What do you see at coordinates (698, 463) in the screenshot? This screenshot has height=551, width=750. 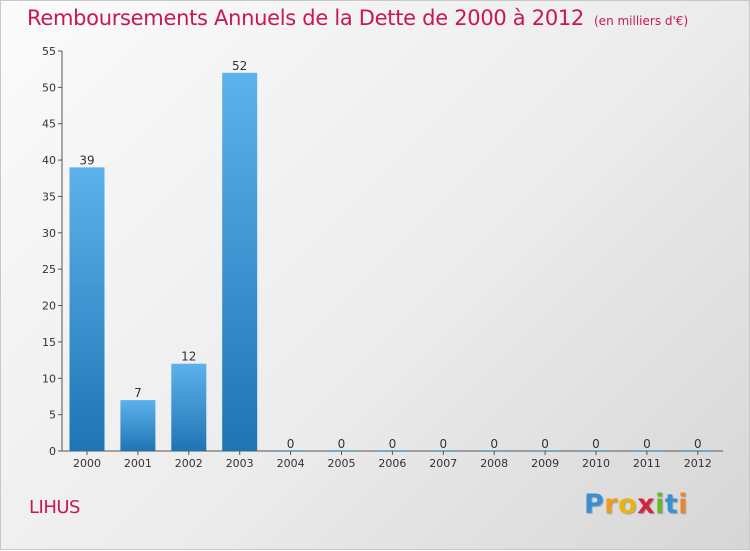 I see `x-tick-label: 2012` at bounding box center [698, 463].